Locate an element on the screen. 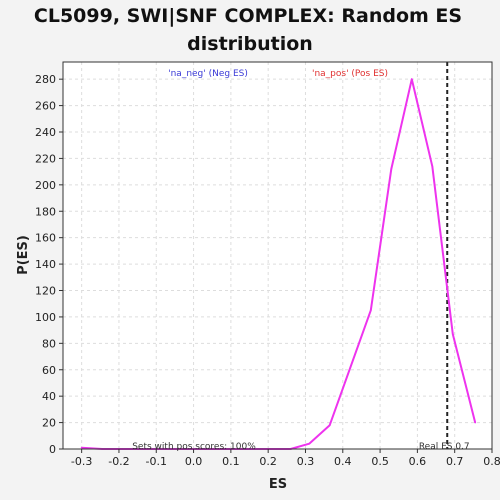  real-es-label: Real ES 0.7 is located at coordinates (444, 447).